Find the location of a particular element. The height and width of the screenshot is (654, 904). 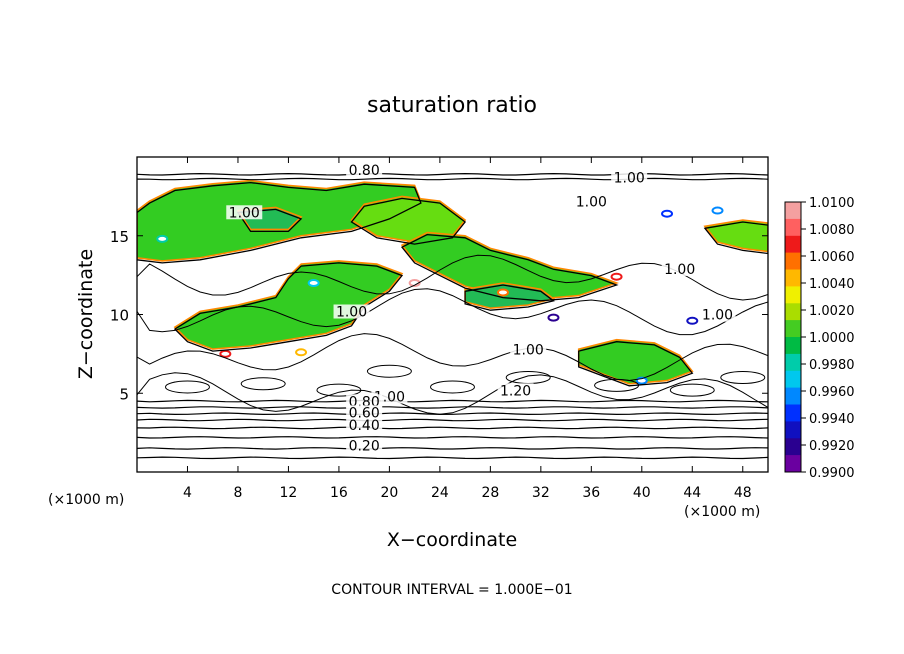

colorbar-label: 0.9980 is located at coordinates (832, 365).